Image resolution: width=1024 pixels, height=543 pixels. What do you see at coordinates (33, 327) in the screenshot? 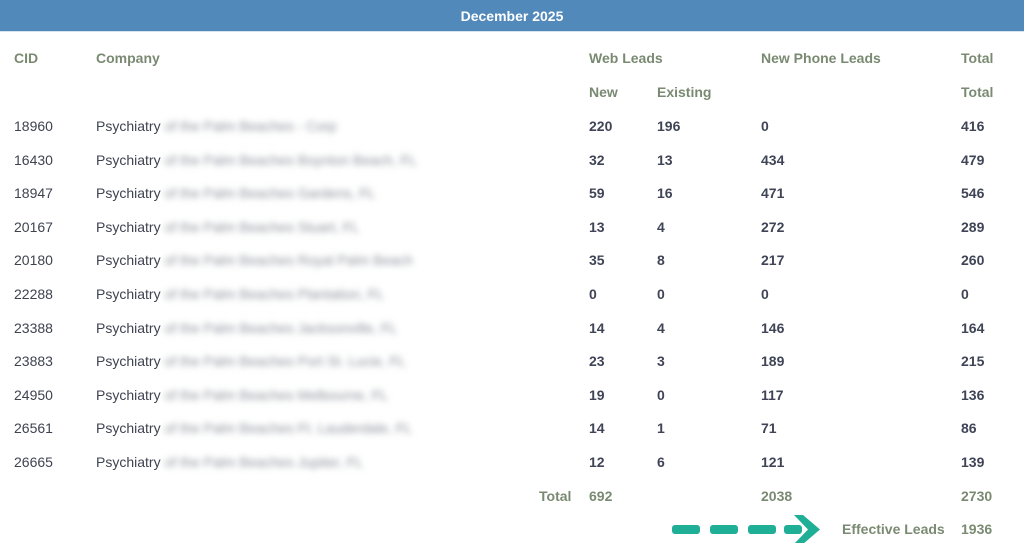
I see `row-cid: 23388` at bounding box center [33, 327].